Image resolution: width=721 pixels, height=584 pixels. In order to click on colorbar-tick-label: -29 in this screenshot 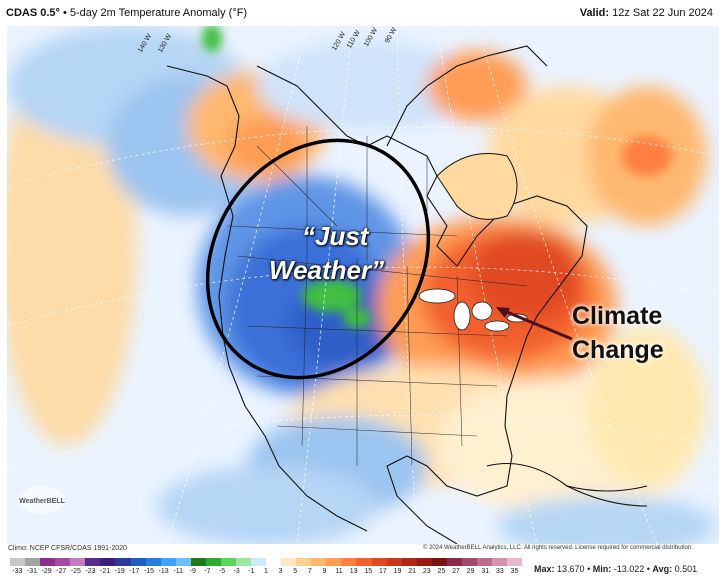, I will do `click(46, 571)`.